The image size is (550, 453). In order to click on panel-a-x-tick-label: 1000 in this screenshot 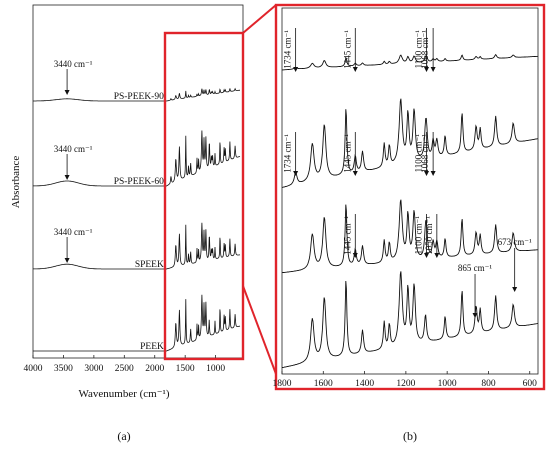, I will do `click(215, 369)`.